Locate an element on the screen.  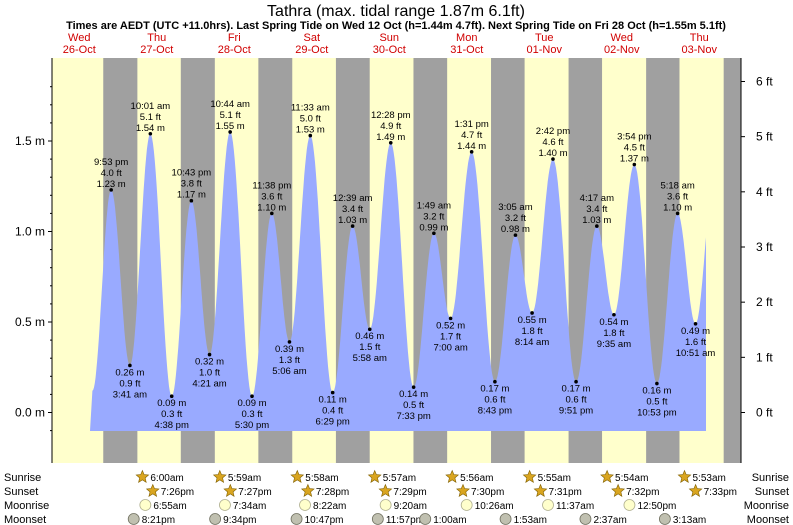
tide-ft-label: 3.6 ft is located at coordinates (677, 196).